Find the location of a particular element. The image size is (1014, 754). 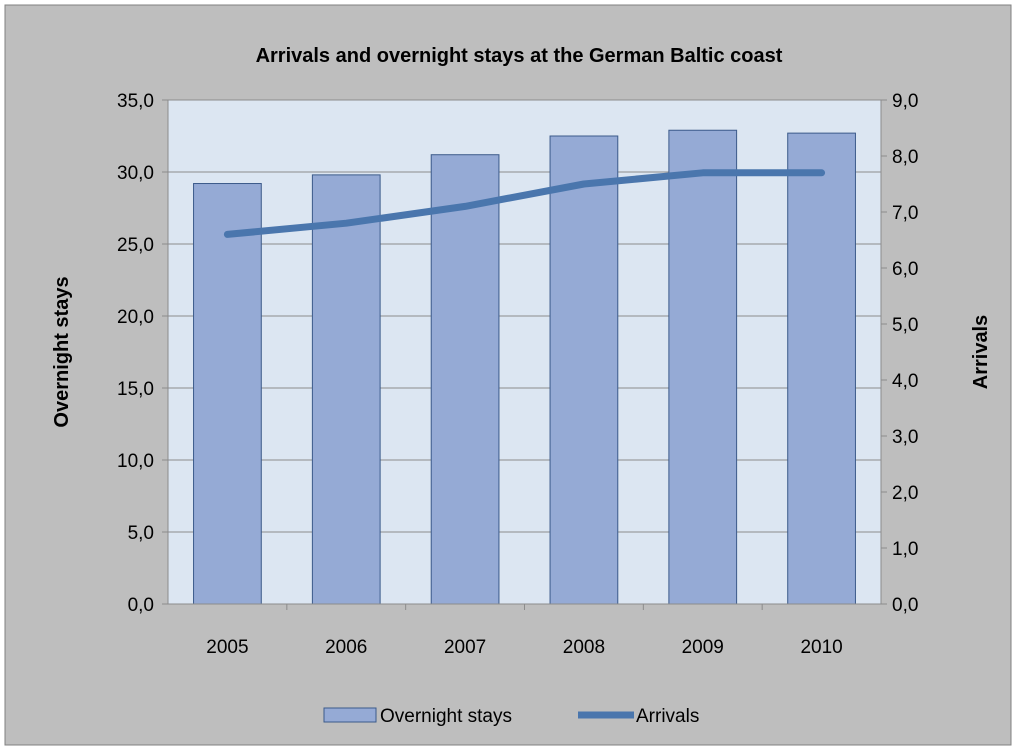

legend: Overnight stays Arrivals is located at coordinates (511, 716).